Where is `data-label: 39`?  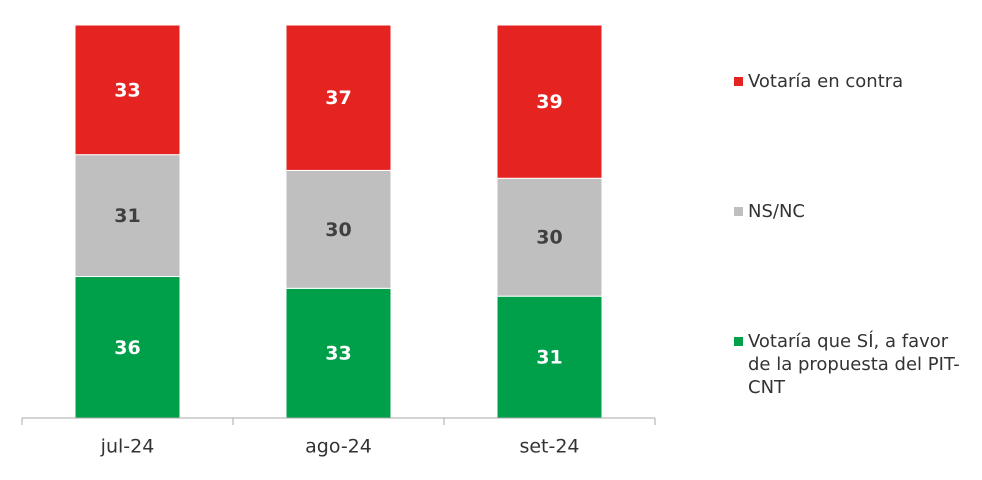 data-label: 39 is located at coordinates (549, 102).